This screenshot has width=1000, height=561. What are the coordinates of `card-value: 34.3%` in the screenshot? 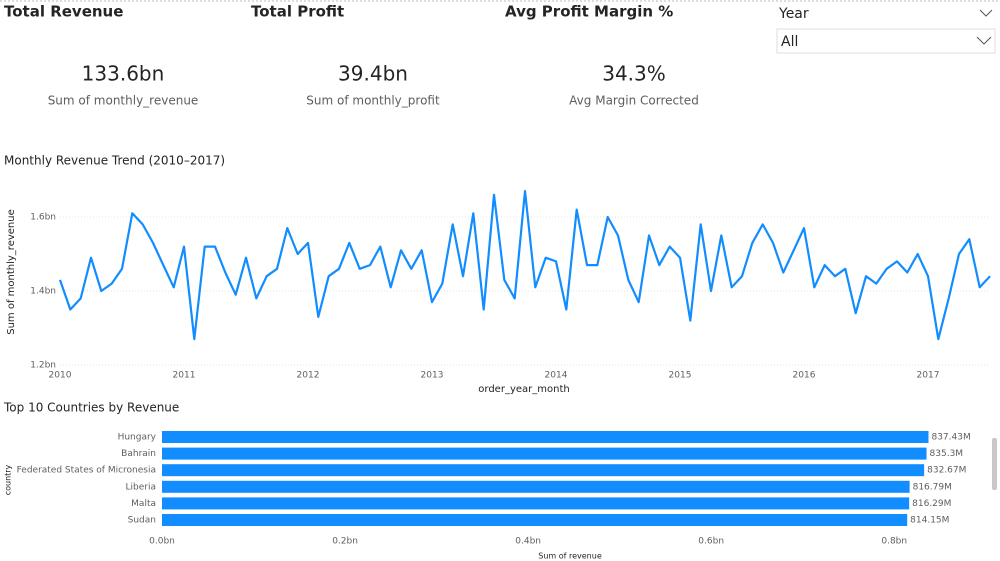 It's located at (634, 74).